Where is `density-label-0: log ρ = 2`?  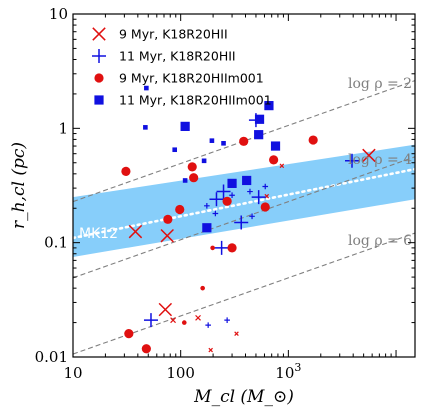 density-label-0: log ρ = 2 is located at coordinates (380, 84).